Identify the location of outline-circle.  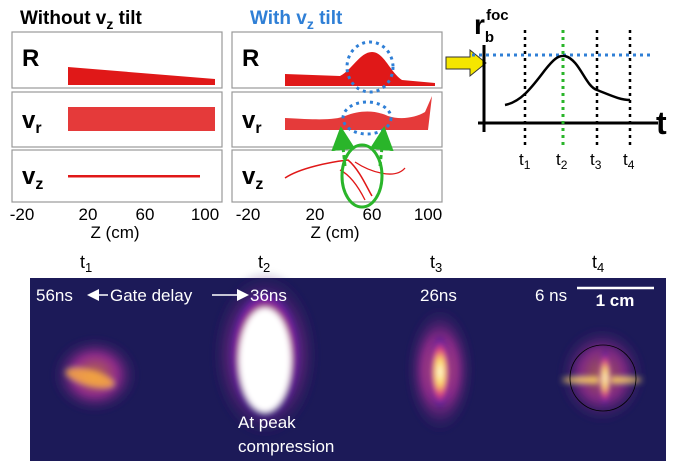
(603, 378).